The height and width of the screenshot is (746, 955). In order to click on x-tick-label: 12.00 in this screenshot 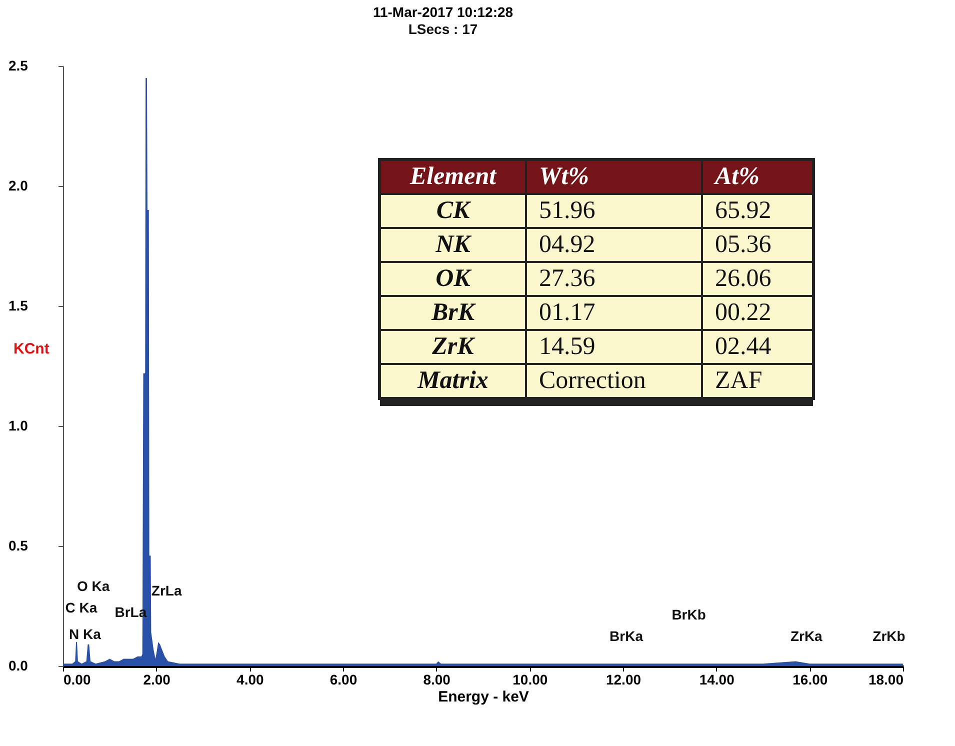, I will do `click(624, 680)`.